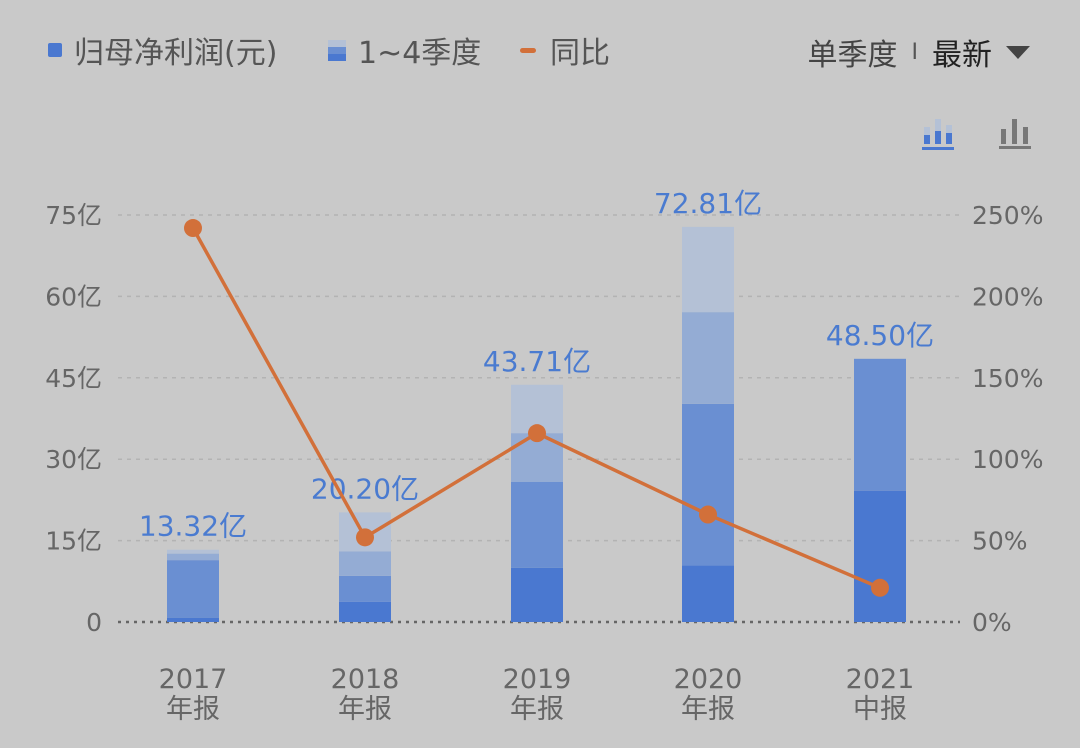 The height and width of the screenshot is (748, 1080). I want to click on net-profit-swatch-icon, so click(55, 50).